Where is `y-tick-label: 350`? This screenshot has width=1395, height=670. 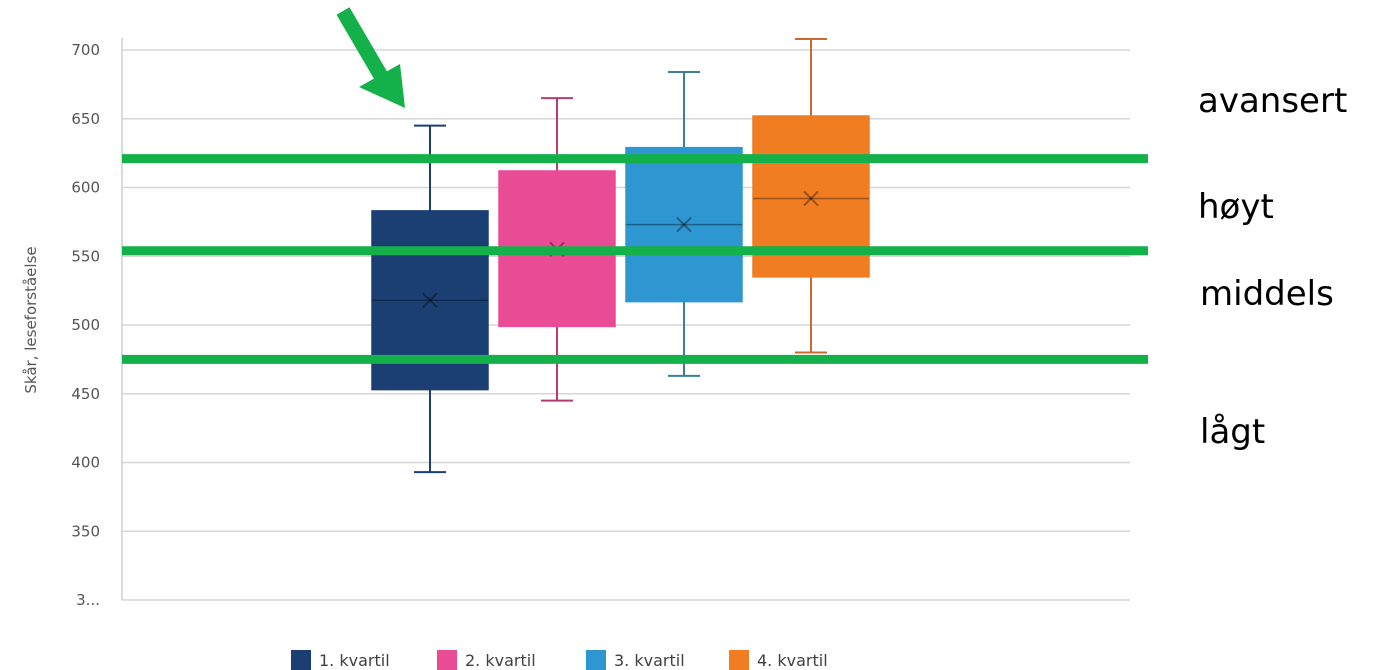
y-tick-label: 350 is located at coordinates (85, 531).